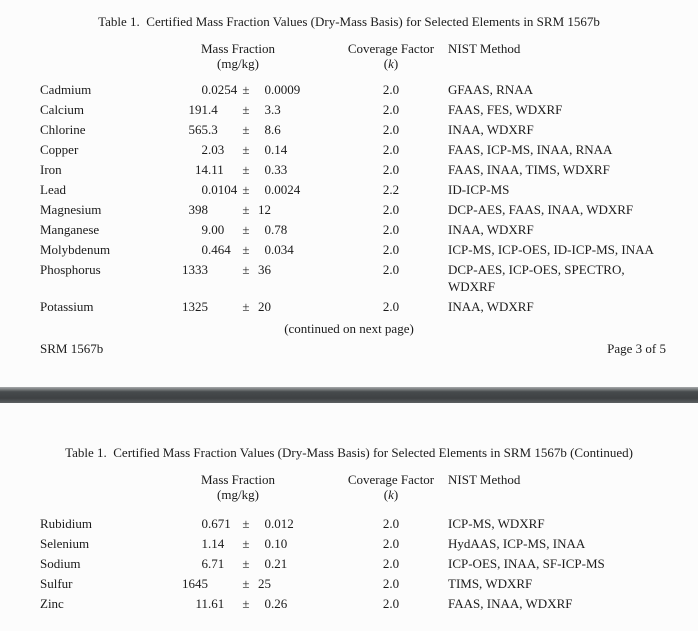 The height and width of the screenshot is (631, 698). I want to click on continued-note: (continued on next page), so click(349, 328).